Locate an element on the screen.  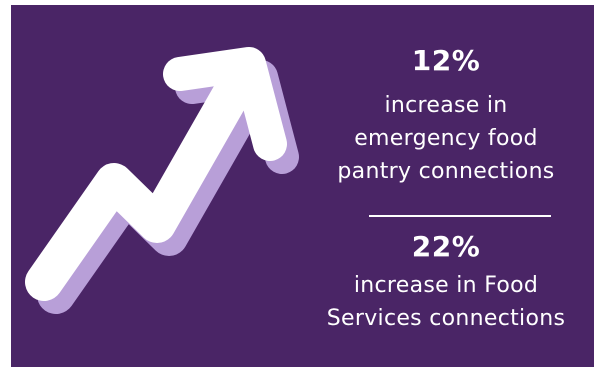
stat-description-line: increase in Food is located at coordinates (446, 285).